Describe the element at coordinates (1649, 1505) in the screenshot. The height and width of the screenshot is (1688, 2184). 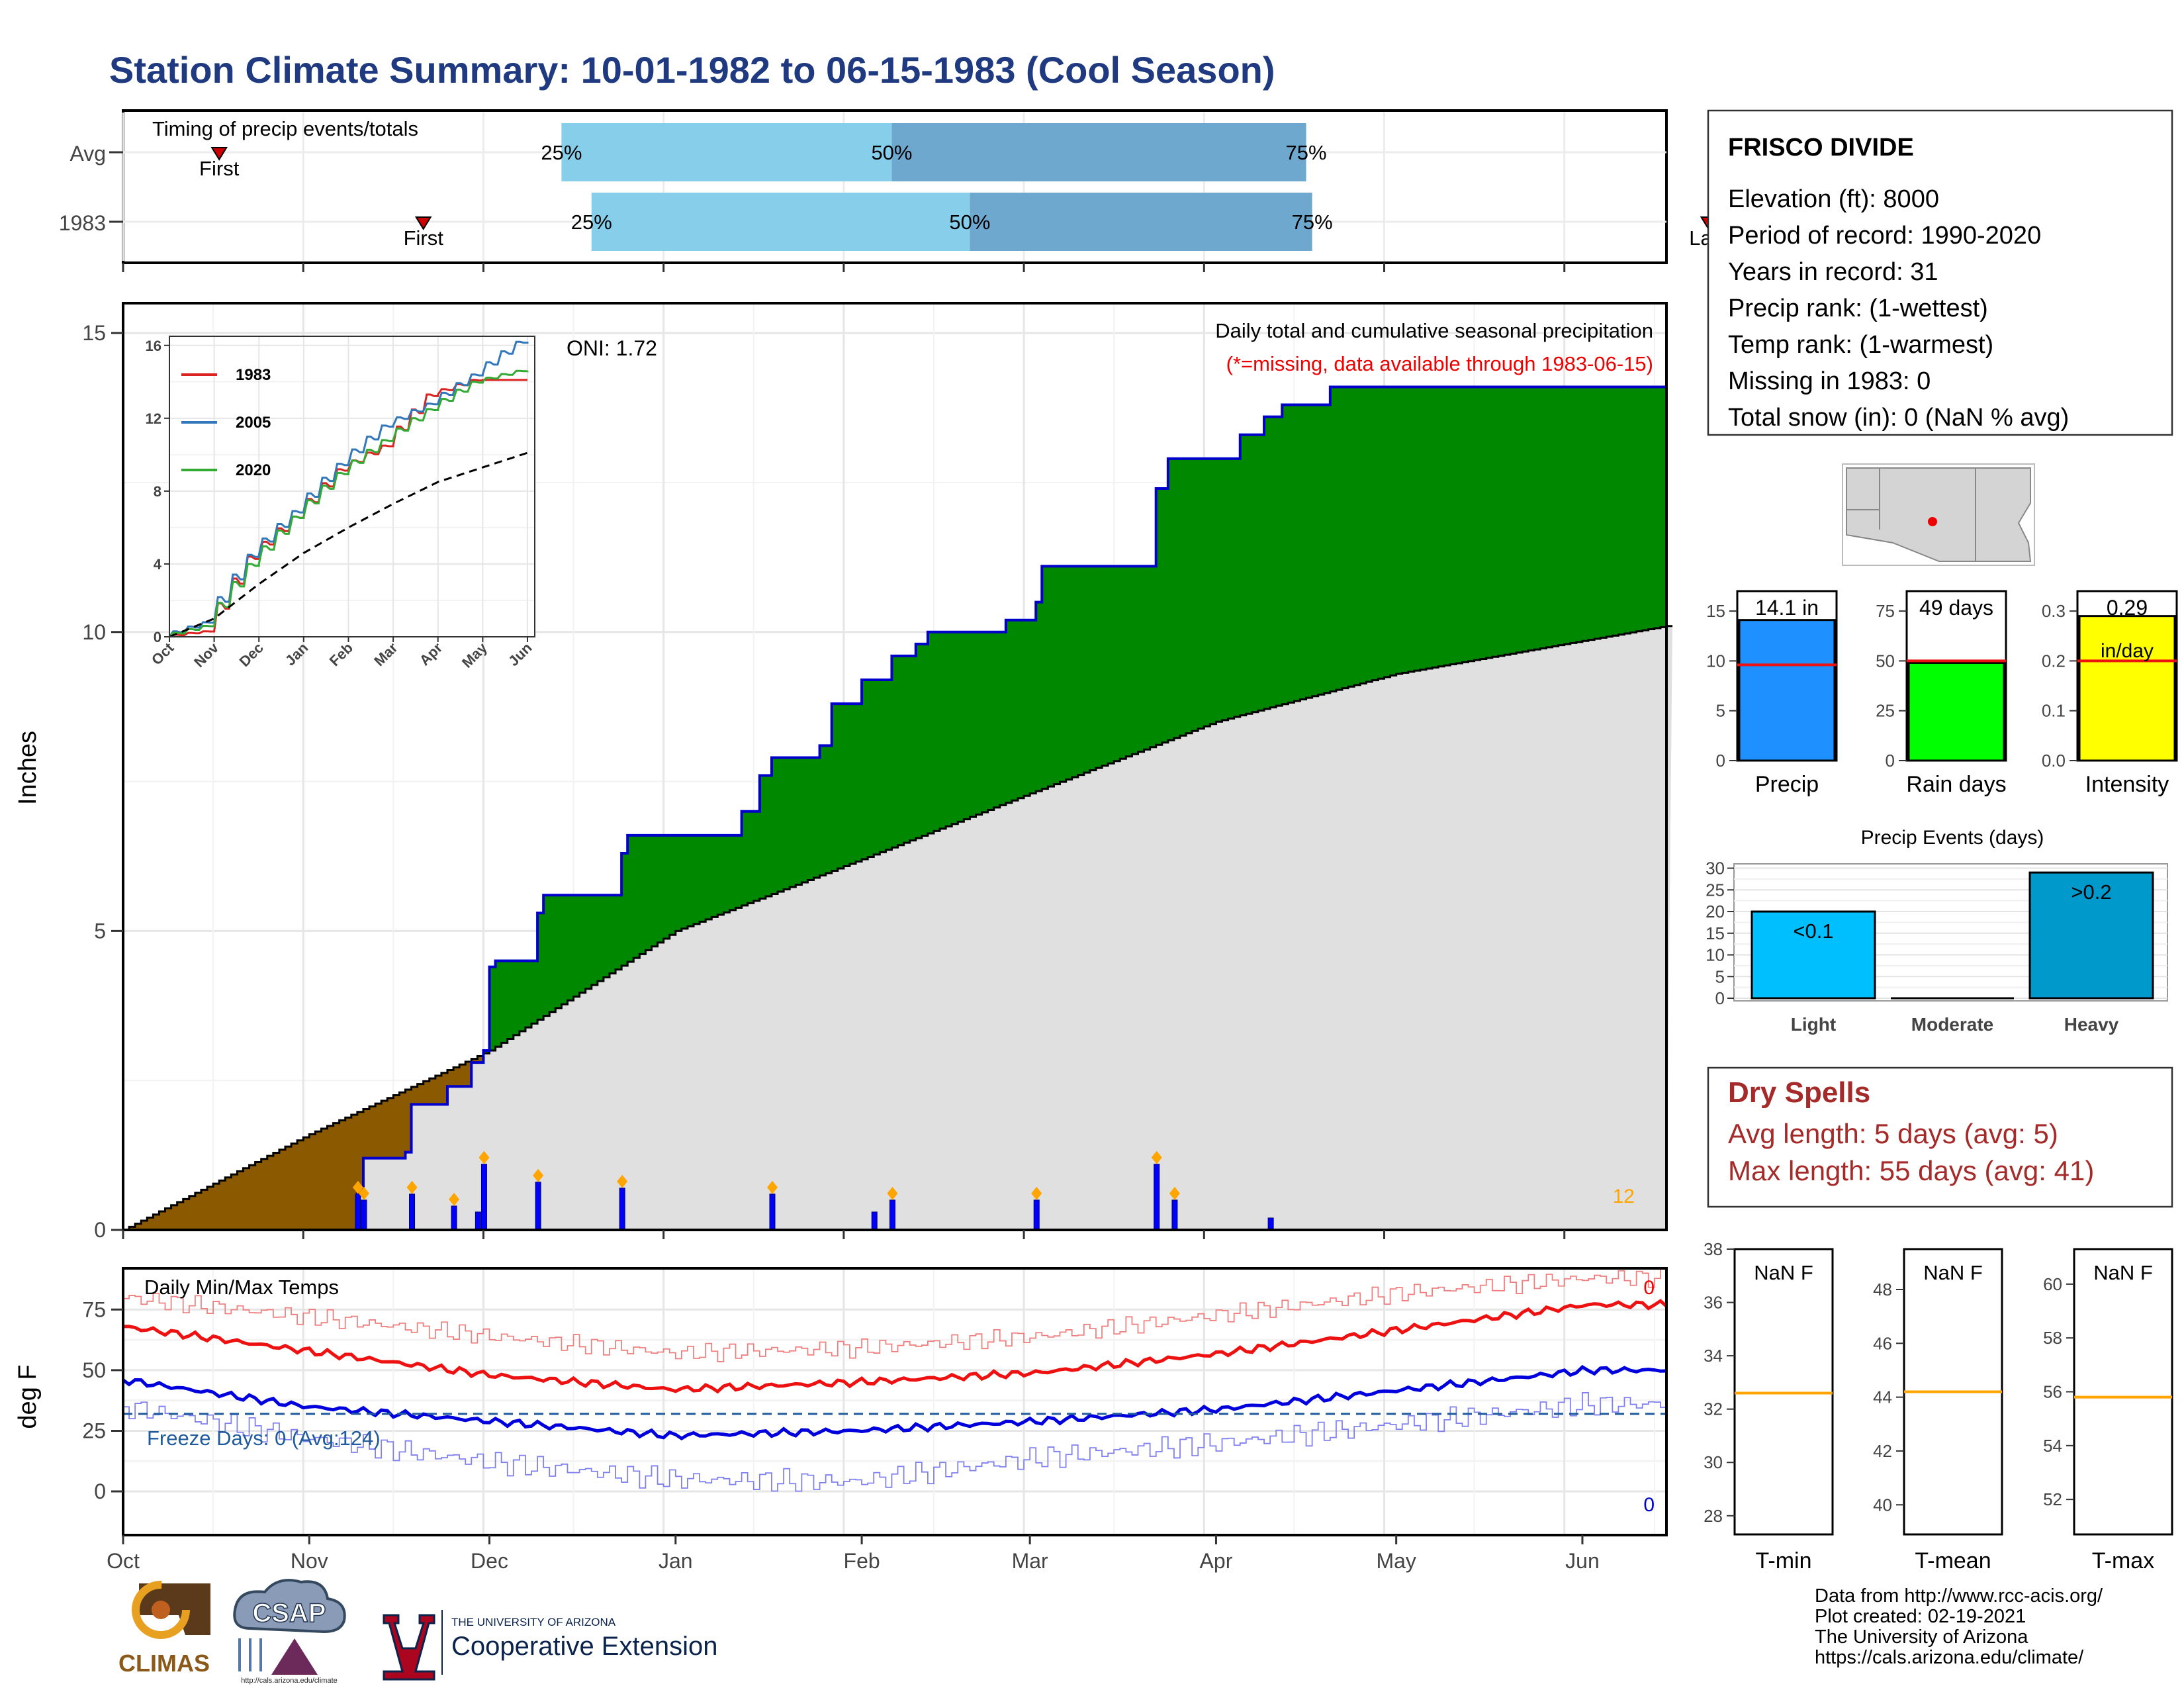
I see `temp-min-count: 0` at that location.